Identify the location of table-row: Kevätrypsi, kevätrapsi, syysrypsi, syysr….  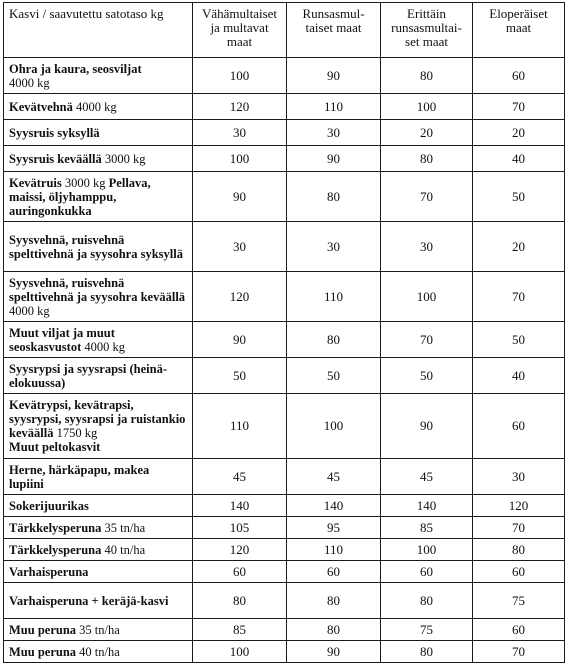
(284, 426).